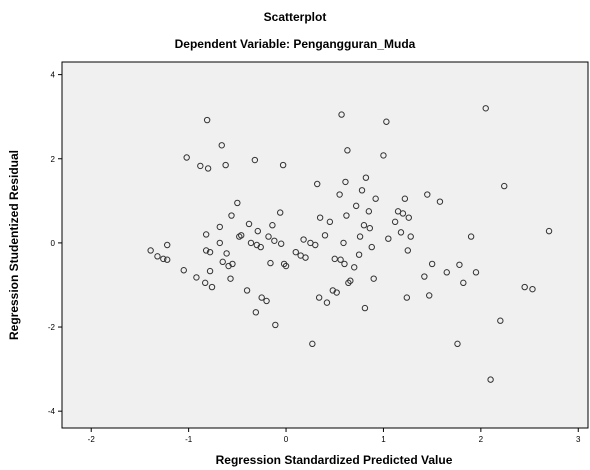 The height and width of the screenshot is (470, 590). I want to click on x-tick-label: -2, so click(92, 439).